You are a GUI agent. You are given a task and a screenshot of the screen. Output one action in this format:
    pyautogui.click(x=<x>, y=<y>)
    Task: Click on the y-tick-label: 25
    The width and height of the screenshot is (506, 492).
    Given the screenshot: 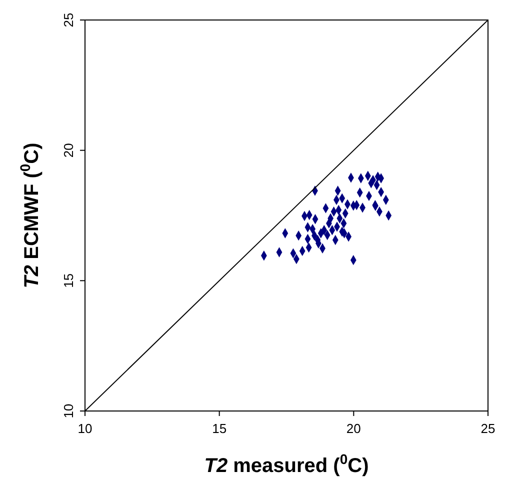 What is the action you would take?
    pyautogui.click(x=68, y=20)
    